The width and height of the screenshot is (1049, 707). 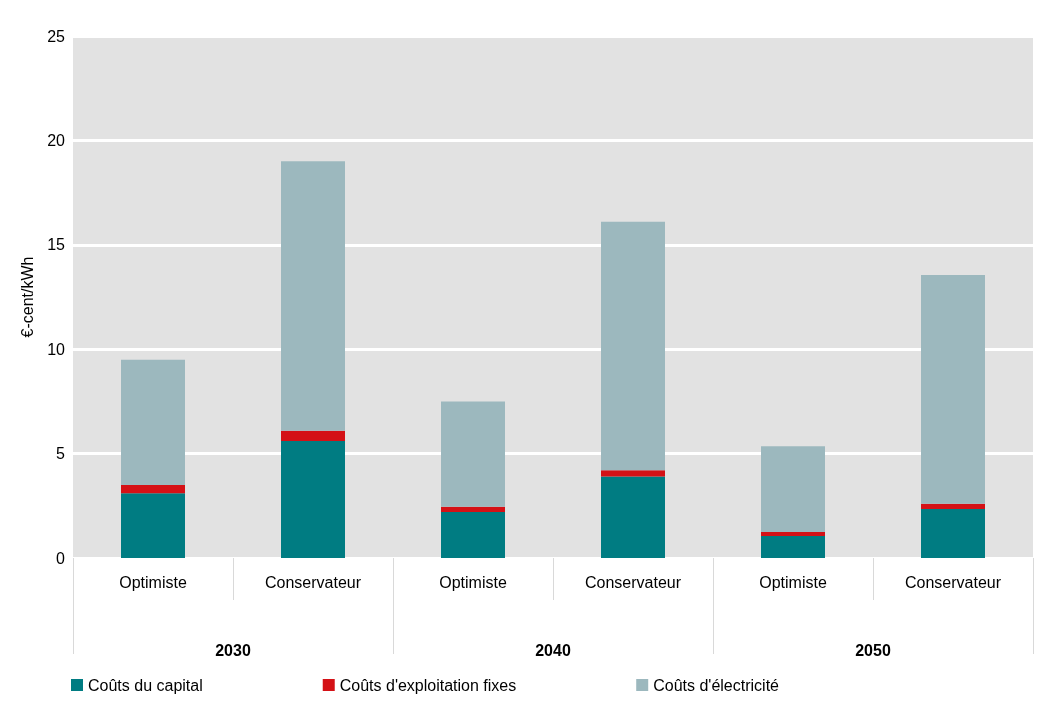 I want to click on legend-label: Coûts du capital, so click(x=145, y=685).